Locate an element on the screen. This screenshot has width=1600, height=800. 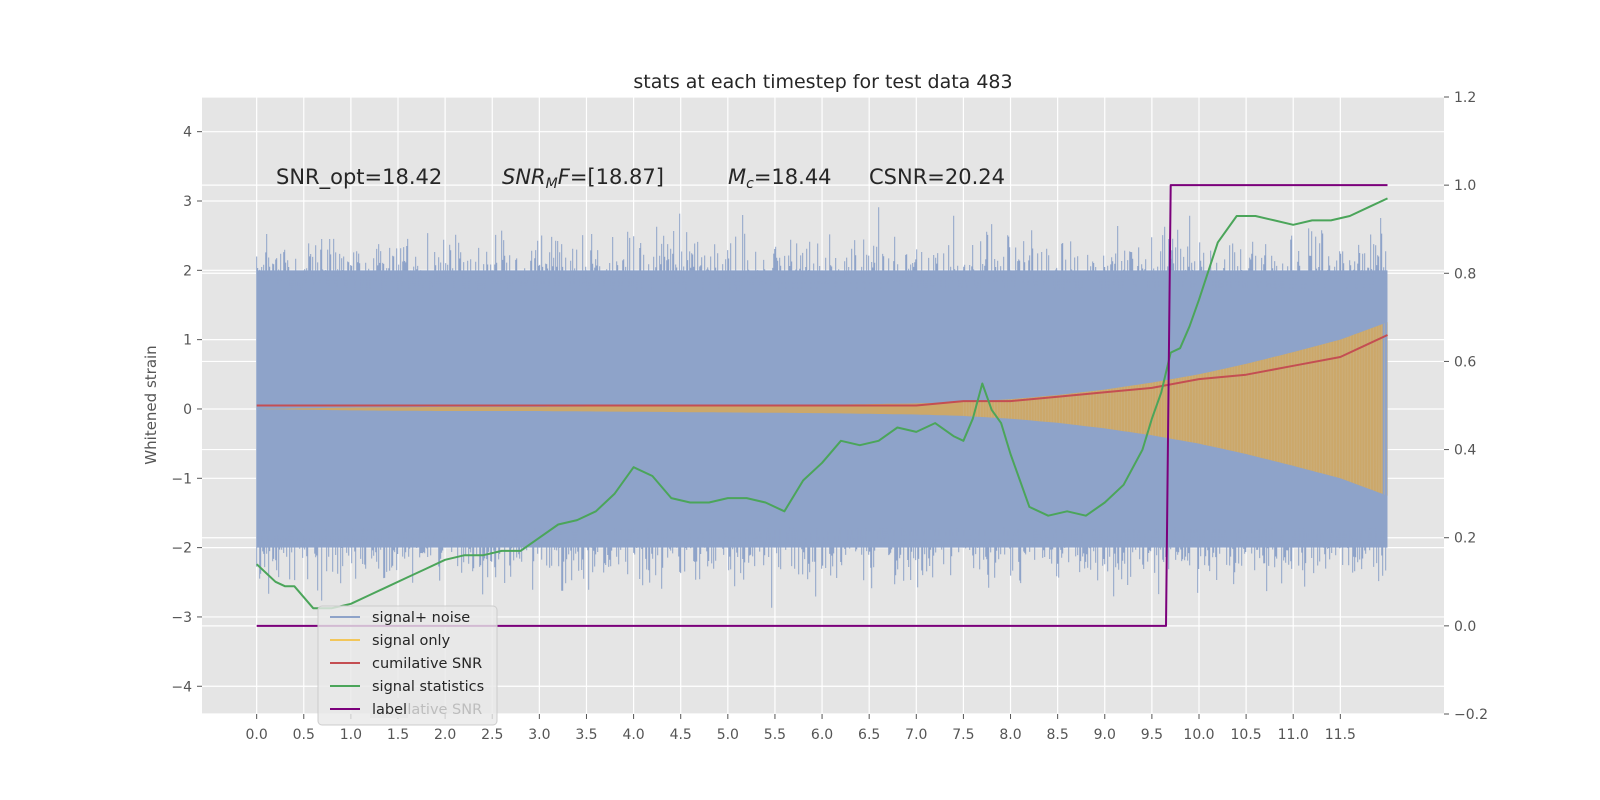
x-tick-label: 3.5 is located at coordinates (586, 735).